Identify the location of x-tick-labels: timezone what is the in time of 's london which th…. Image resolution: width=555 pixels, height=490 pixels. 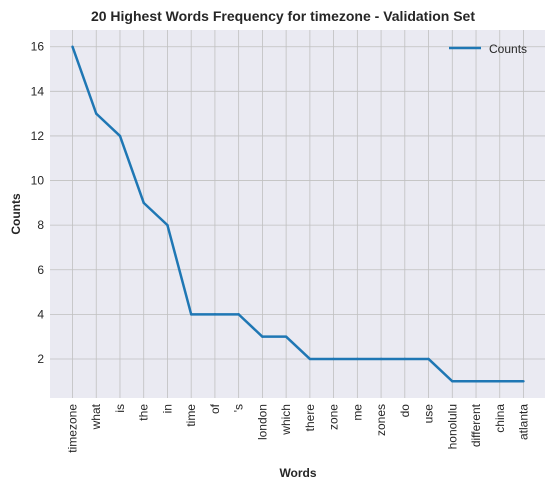
(298, 427).